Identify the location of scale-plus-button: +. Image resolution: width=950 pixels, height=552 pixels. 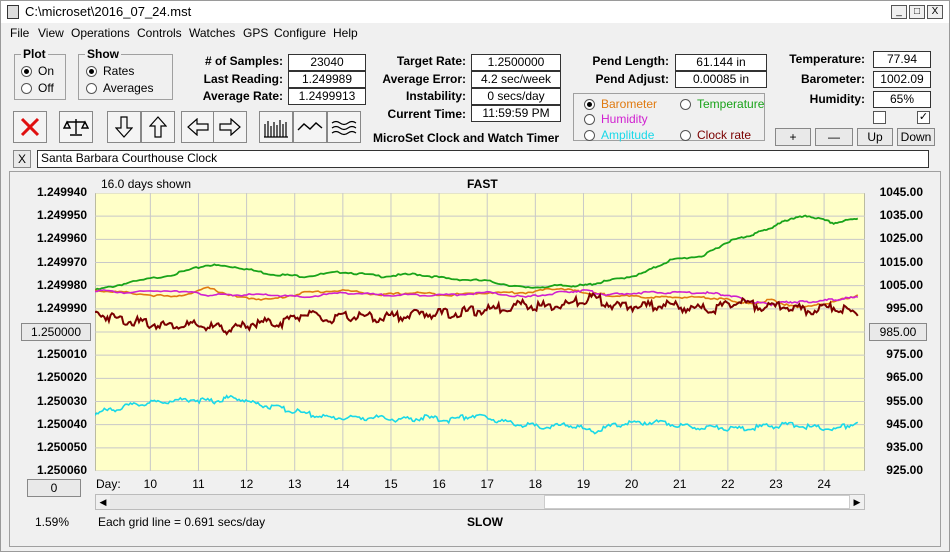
(793, 137).